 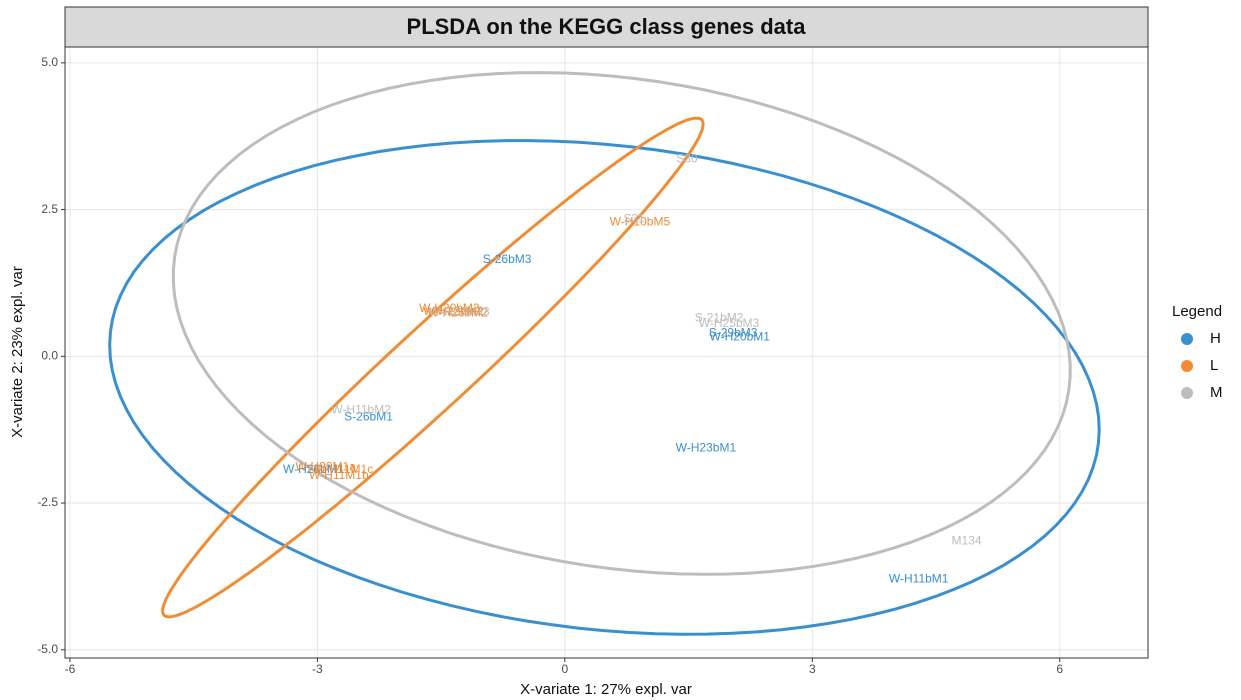 I want to click on x-tick-label: 0, so click(x=565, y=669).